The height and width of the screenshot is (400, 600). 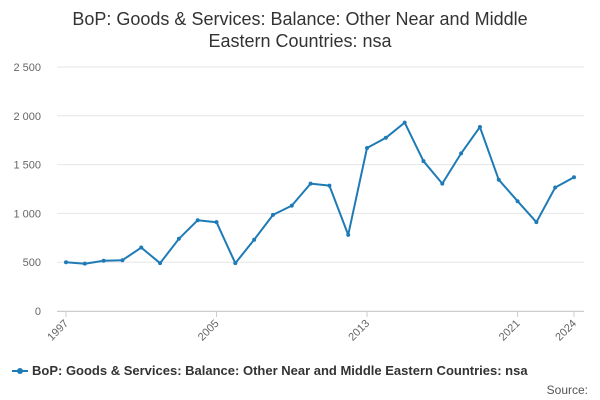 What do you see at coordinates (209, 331) in the screenshot?
I see `x-tick-label: 2005` at bounding box center [209, 331].